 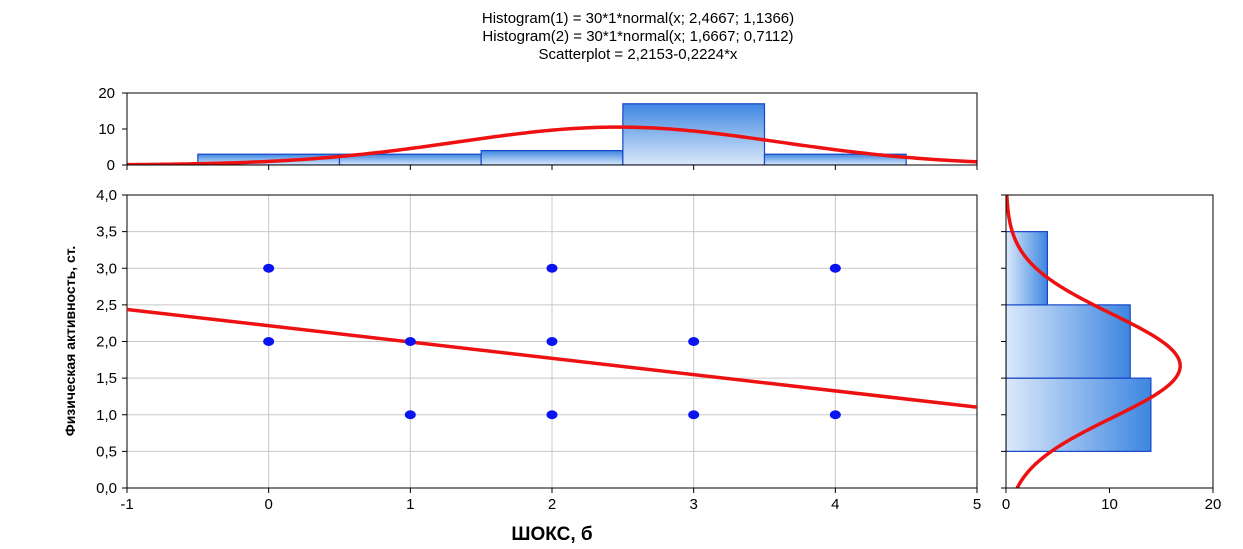 What do you see at coordinates (106, 93) in the screenshot?
I see `top-y-tick-label: 20` at bounding box center [106, 93].